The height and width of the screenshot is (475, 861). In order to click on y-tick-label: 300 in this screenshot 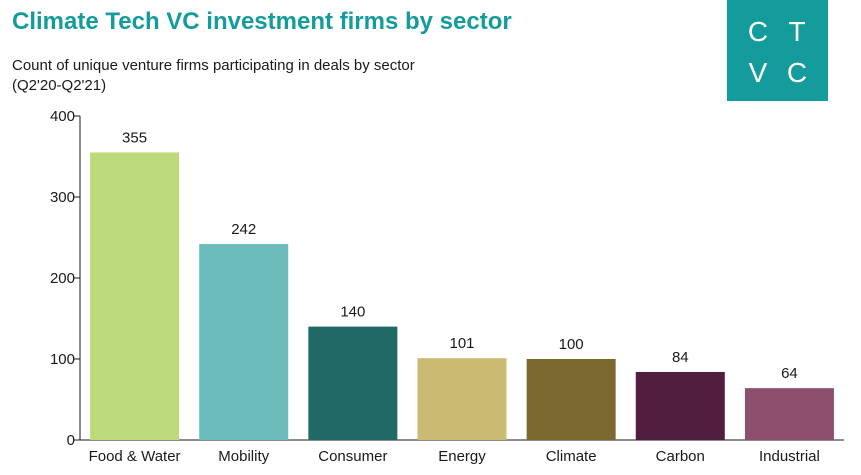, I will do `click(62, 197)`.